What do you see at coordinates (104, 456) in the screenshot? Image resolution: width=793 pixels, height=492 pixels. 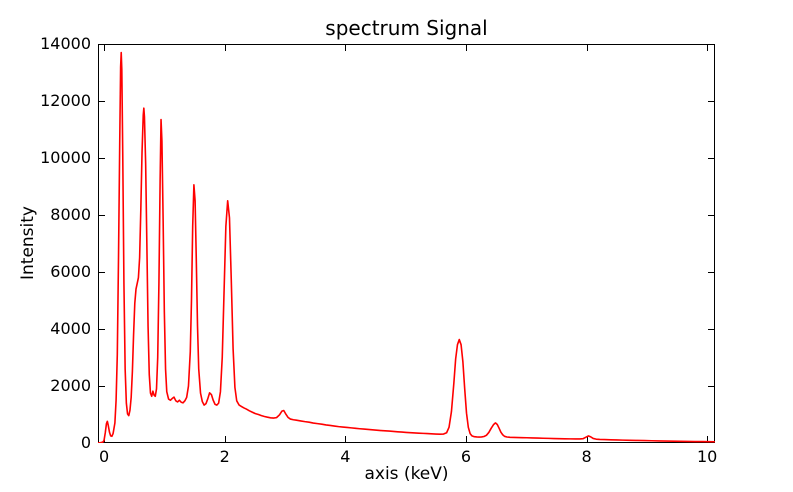 I see `x-tick-label: 0` at bounding box center [104, 456].